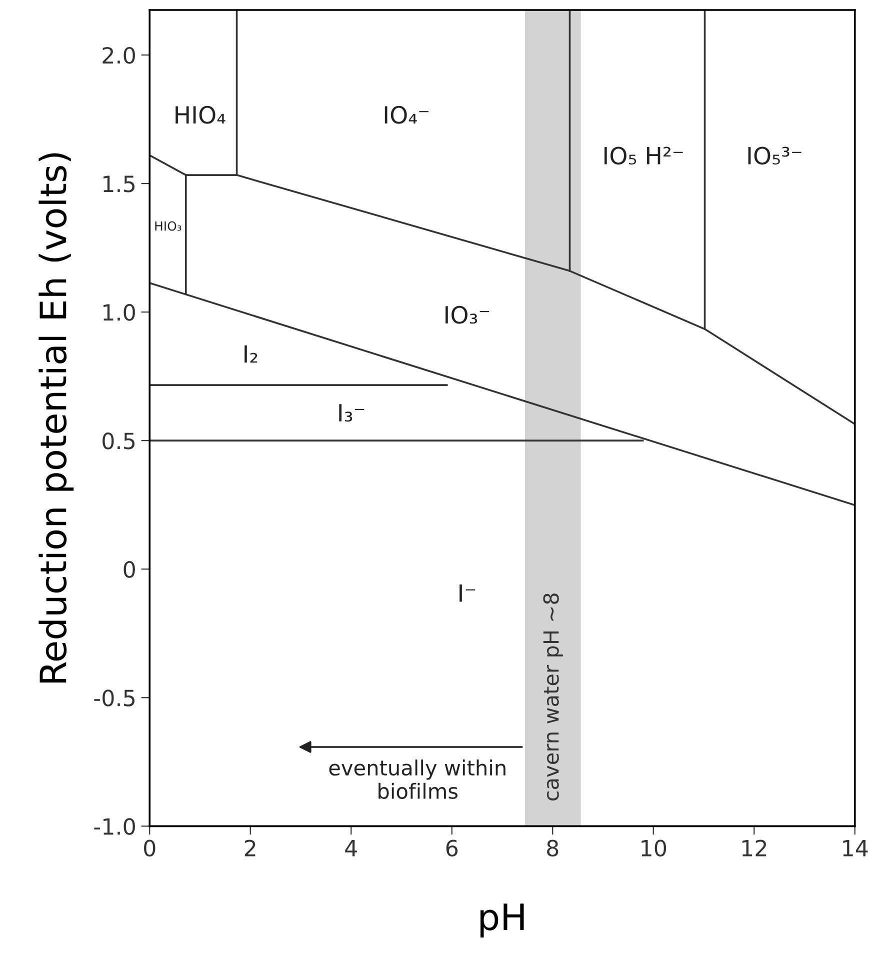 This screenshot has height=954, width=875. What do you see at coordinates (56, 418) in the screenshot?
I see `y-axis-title: Reduction potential Eh (volts)` at bounding box center [56, 418].